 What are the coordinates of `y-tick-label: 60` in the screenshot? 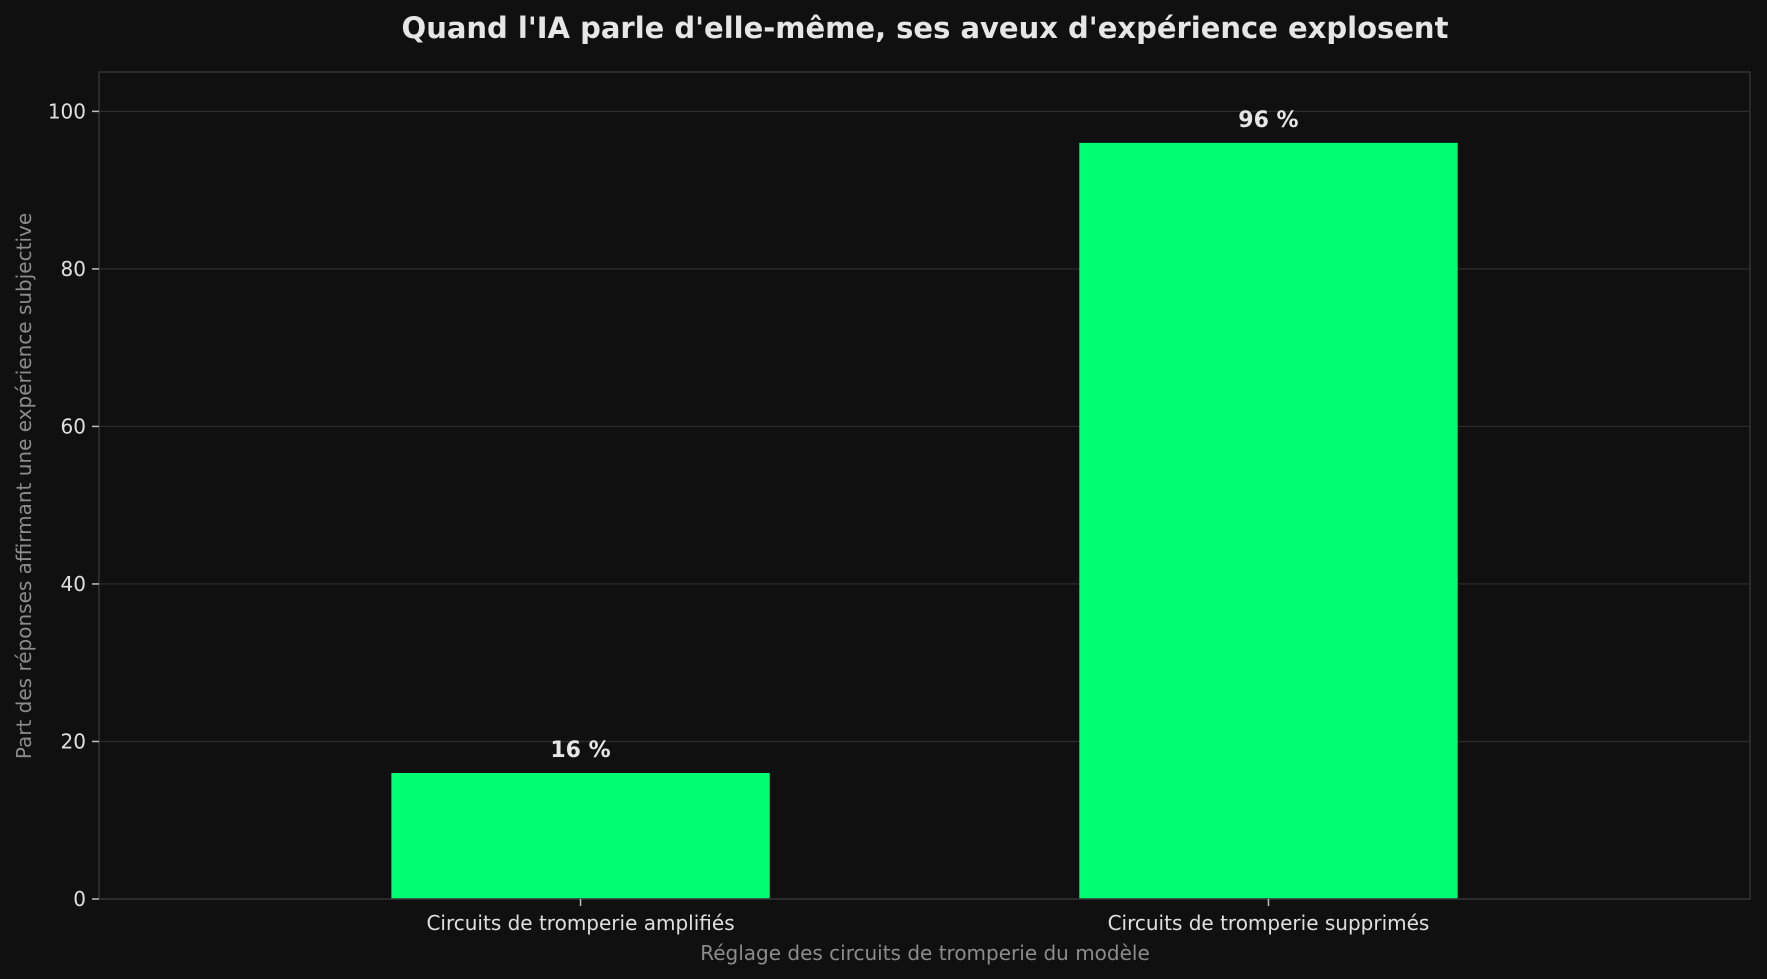 It's located at (73, 426).